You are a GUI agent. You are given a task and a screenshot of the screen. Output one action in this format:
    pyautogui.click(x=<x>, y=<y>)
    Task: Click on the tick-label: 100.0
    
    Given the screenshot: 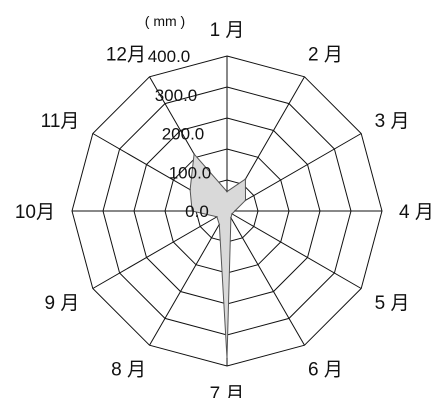 What is the action you would take?
    pyautogui.click(x=190, y=172)
    